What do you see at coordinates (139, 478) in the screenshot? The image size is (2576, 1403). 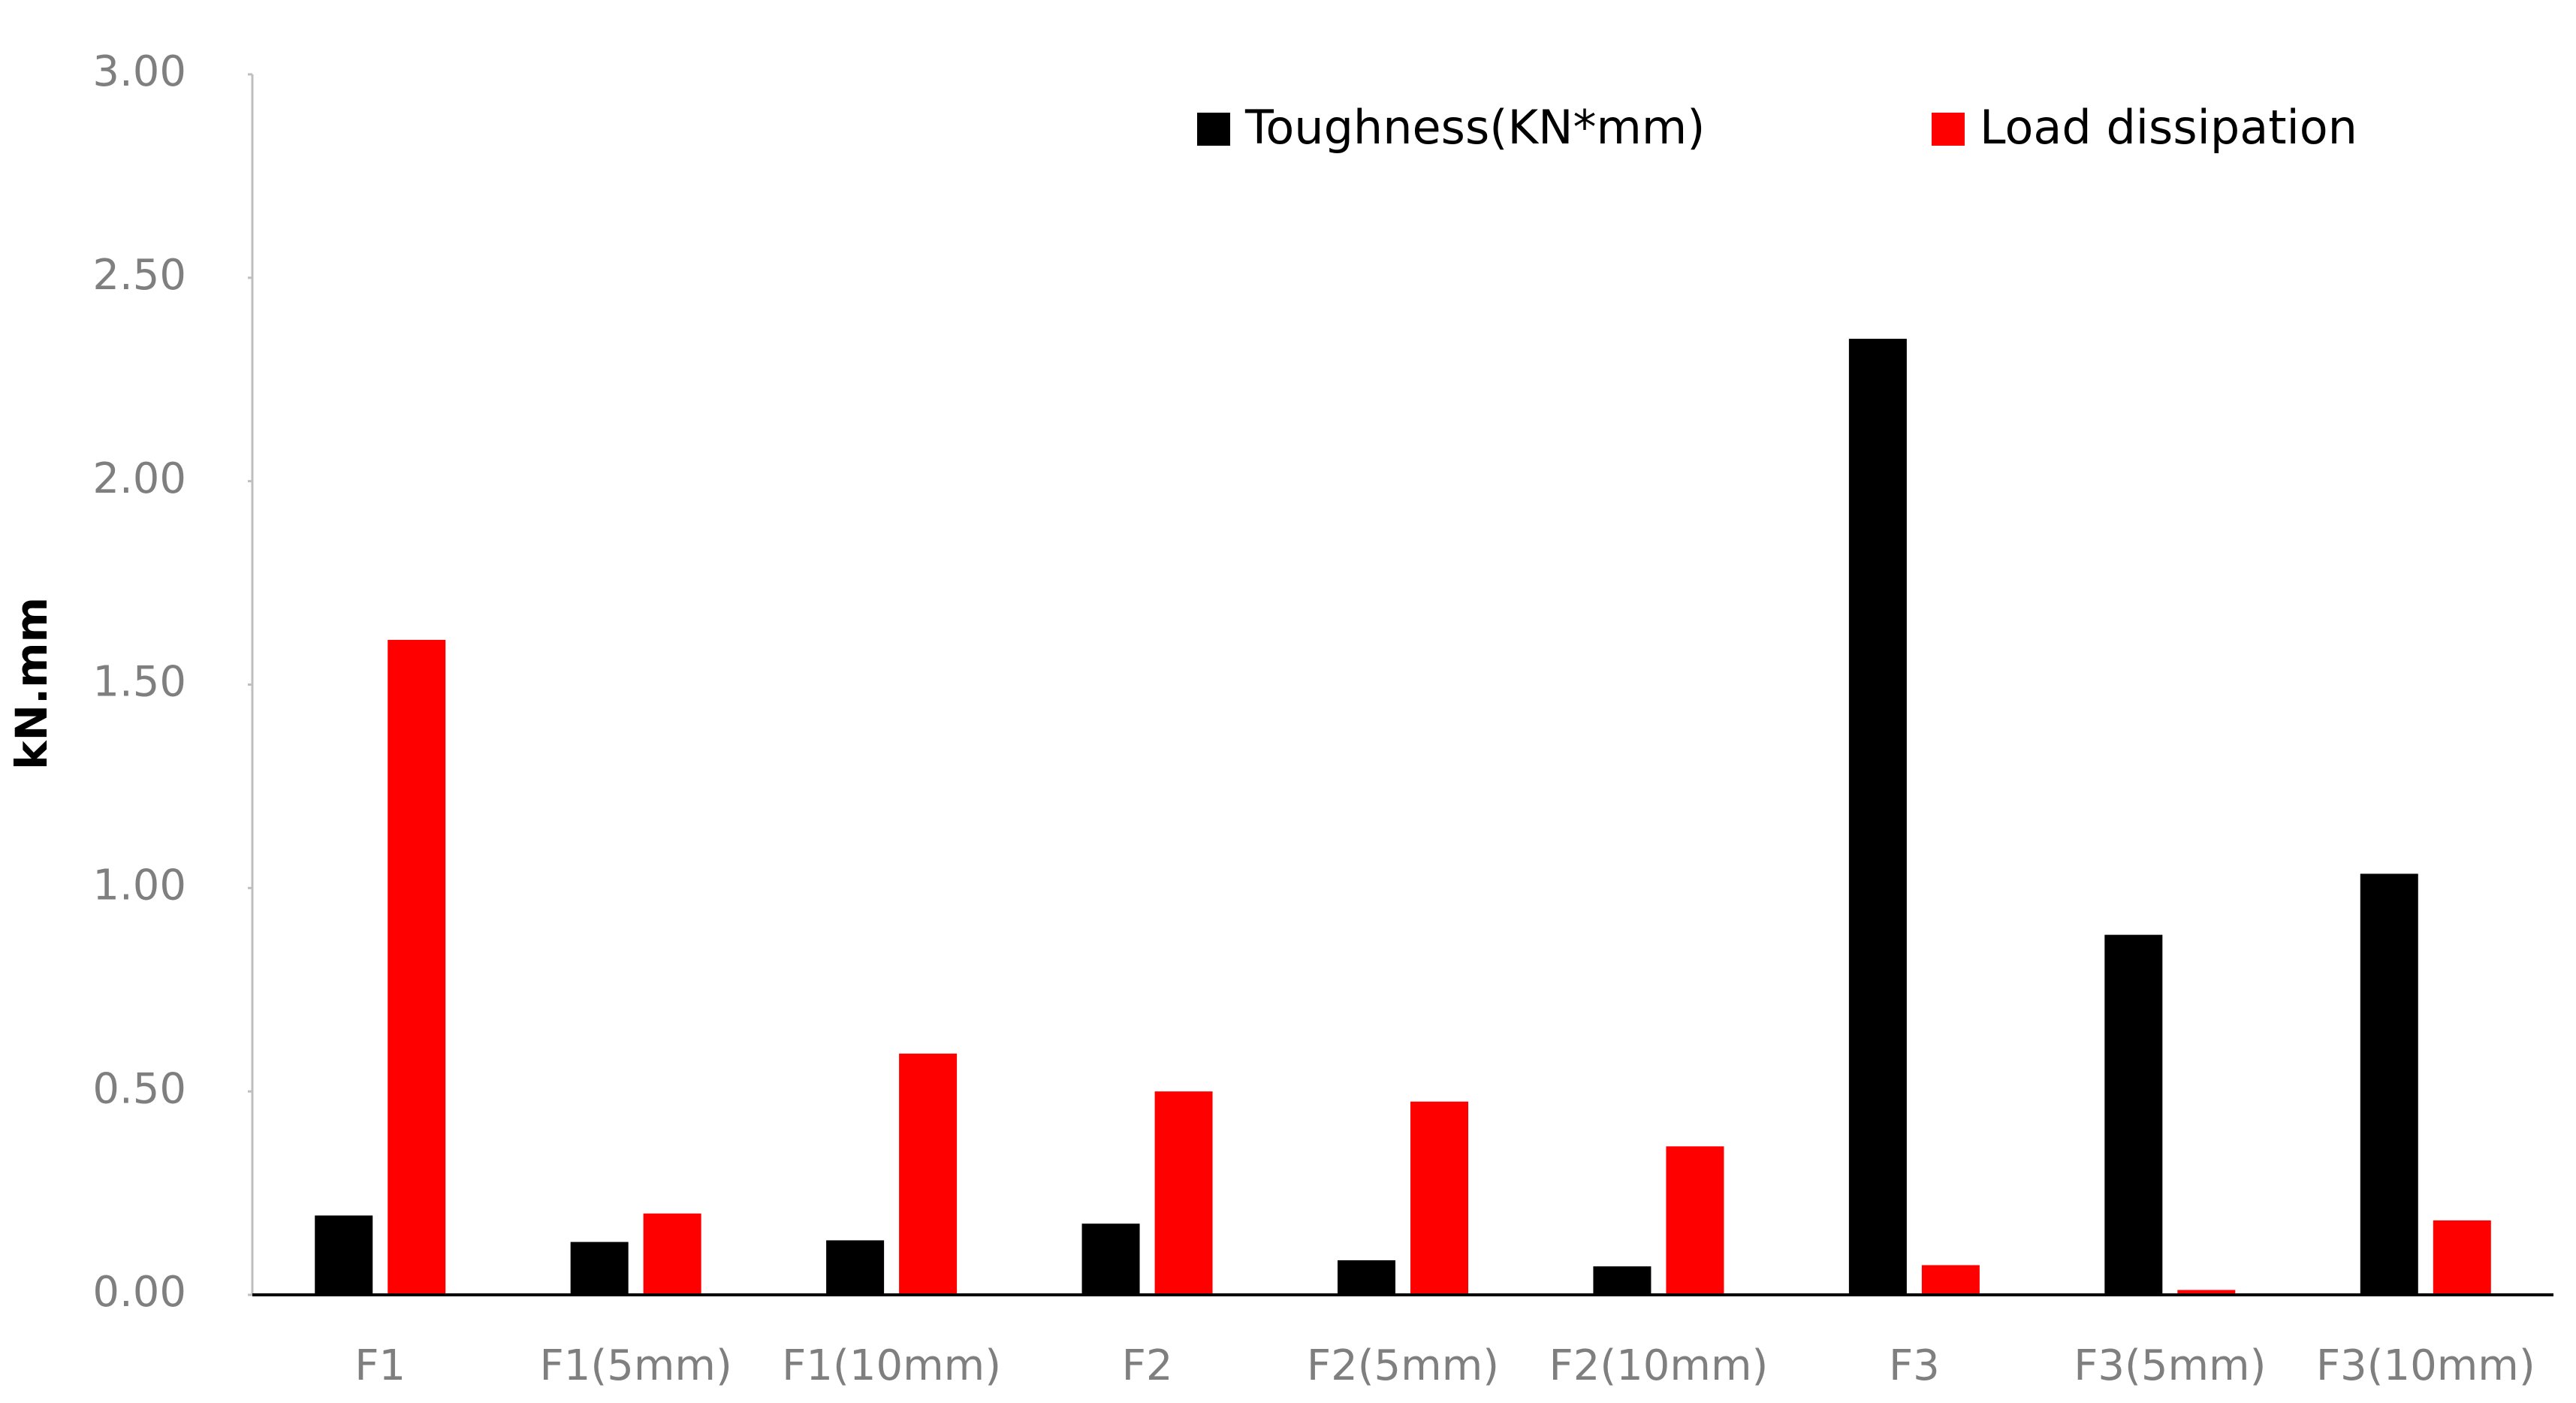 I see `y-tick-label: 2.00` at bounding box center [139, 478].